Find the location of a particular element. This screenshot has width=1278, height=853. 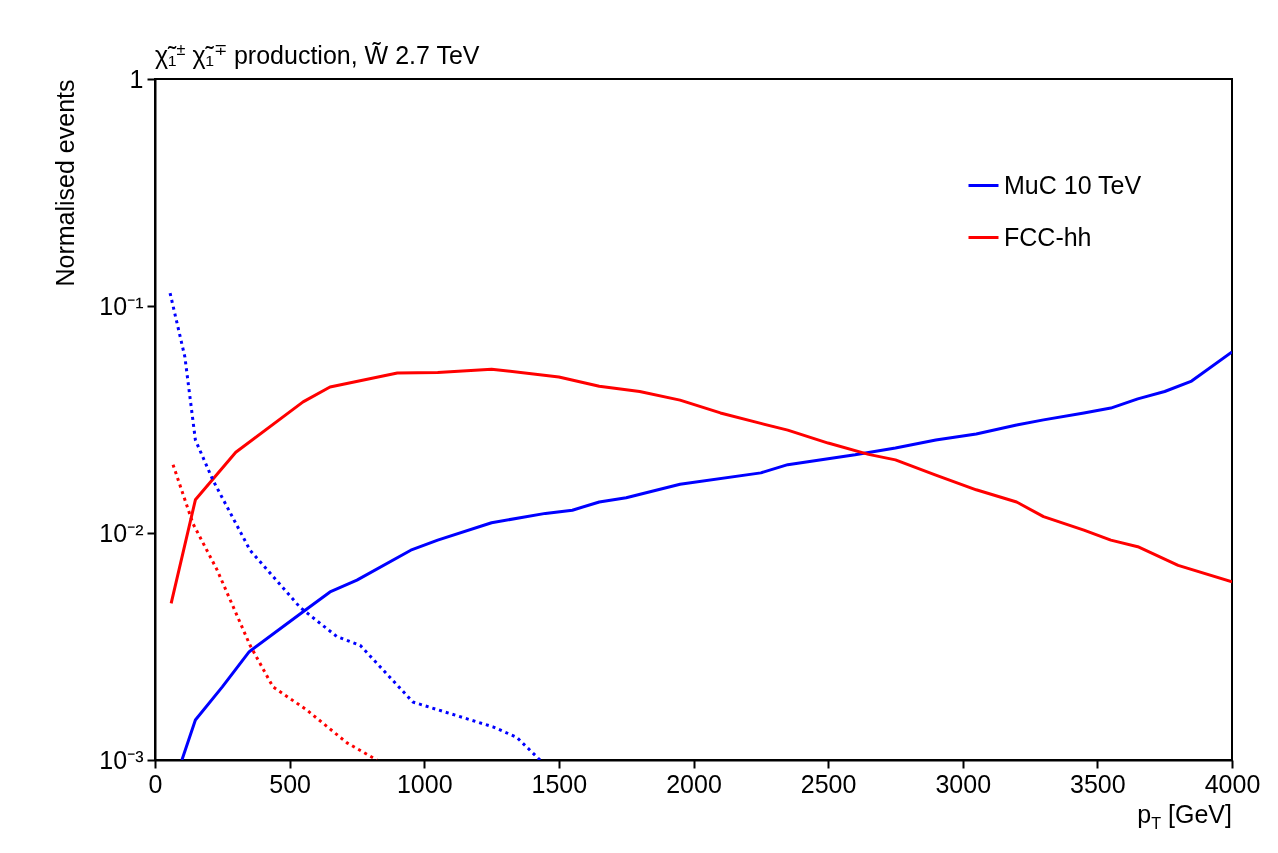

x-tick-label: 3000 is located at coordinates (963, 783).